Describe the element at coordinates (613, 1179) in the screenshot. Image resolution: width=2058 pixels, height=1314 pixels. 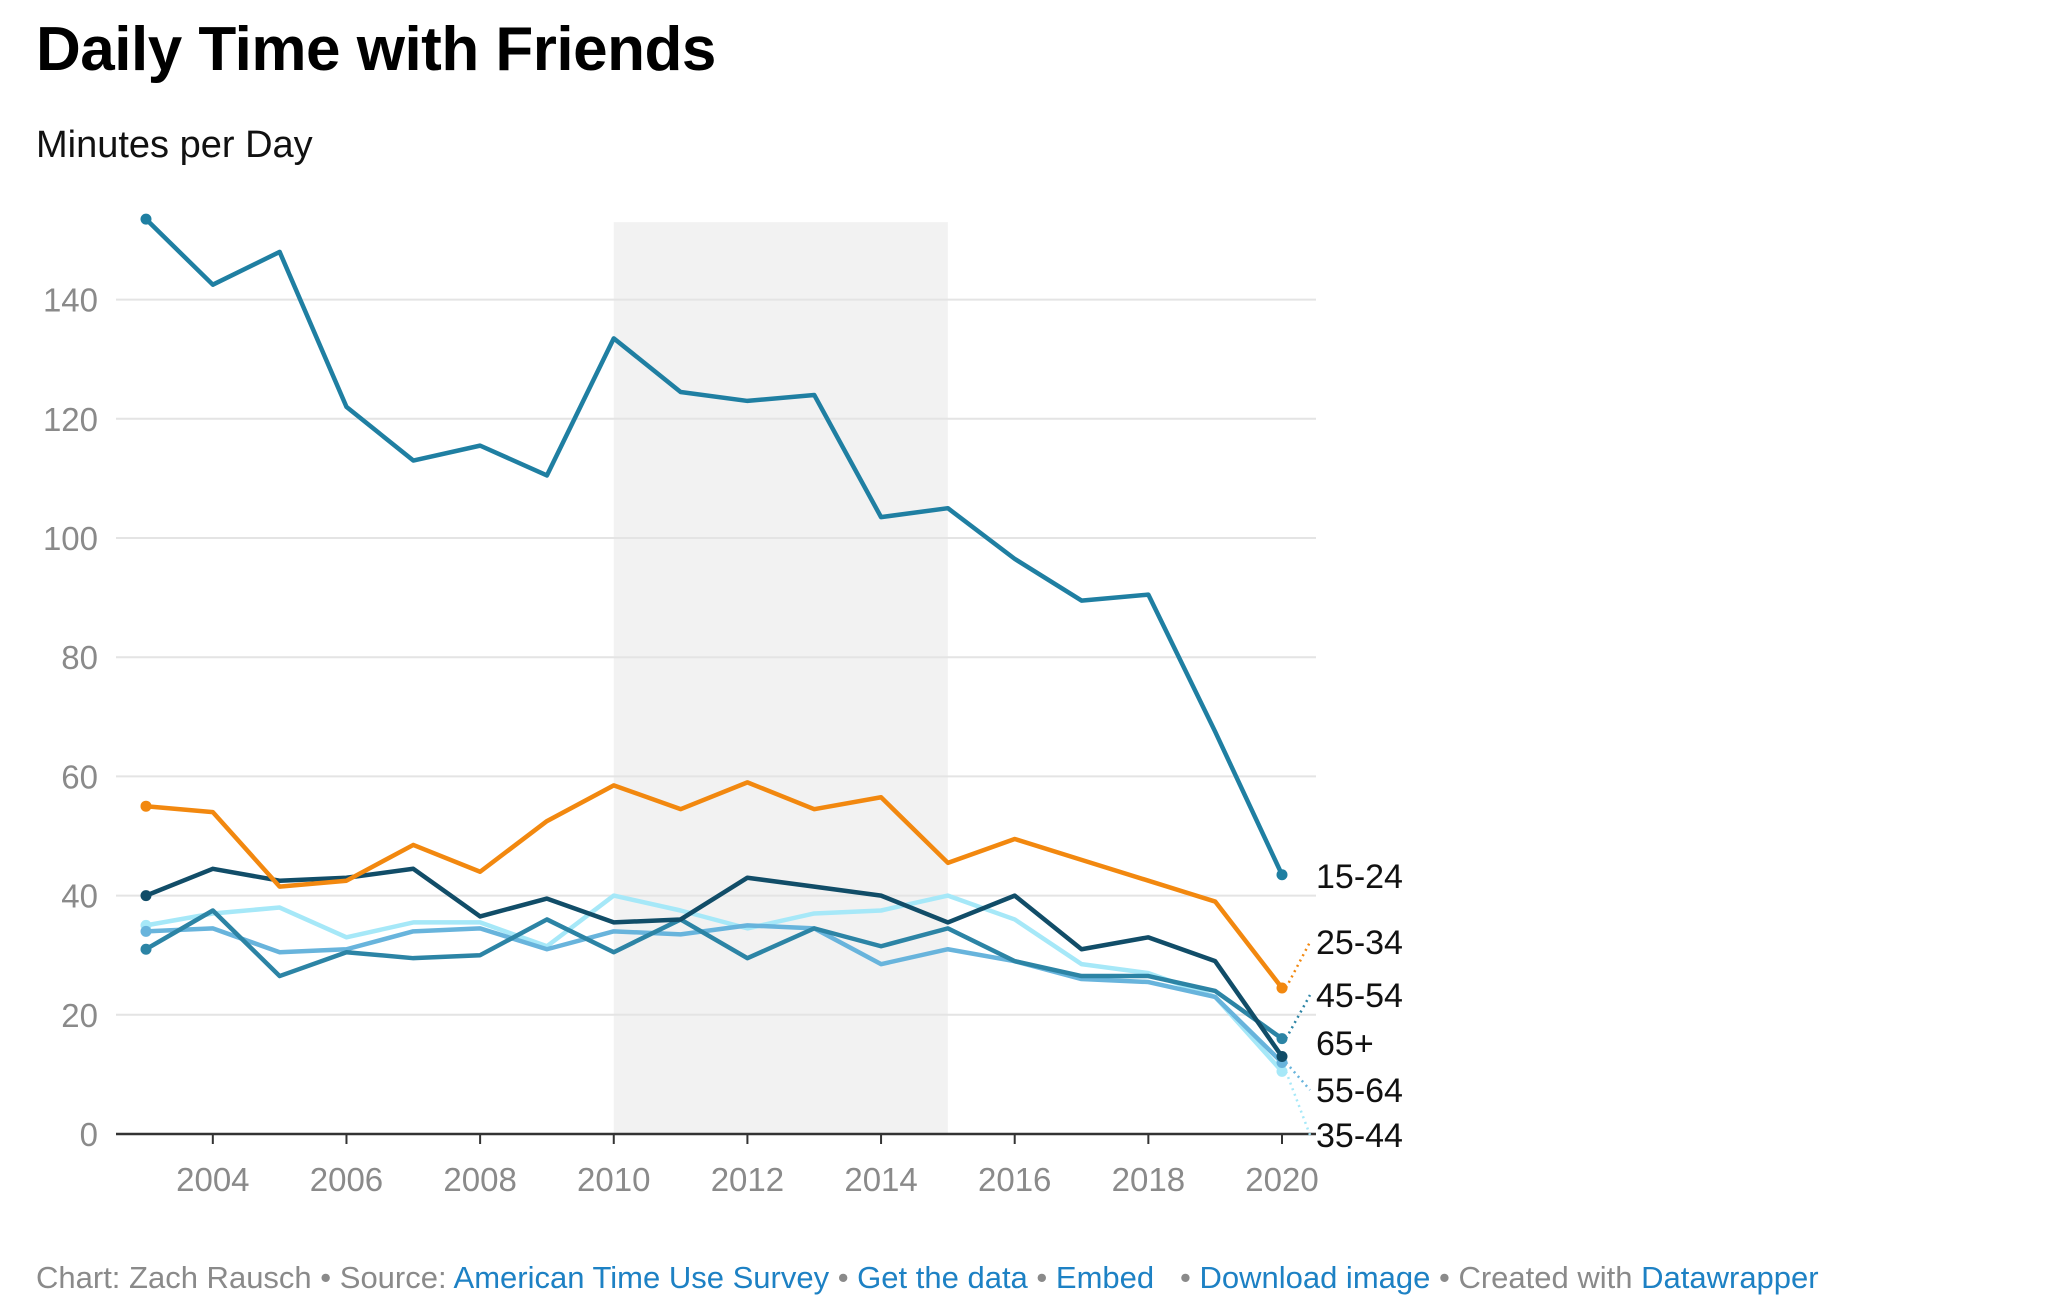
I see `x-tick-label: 2010` at that location.